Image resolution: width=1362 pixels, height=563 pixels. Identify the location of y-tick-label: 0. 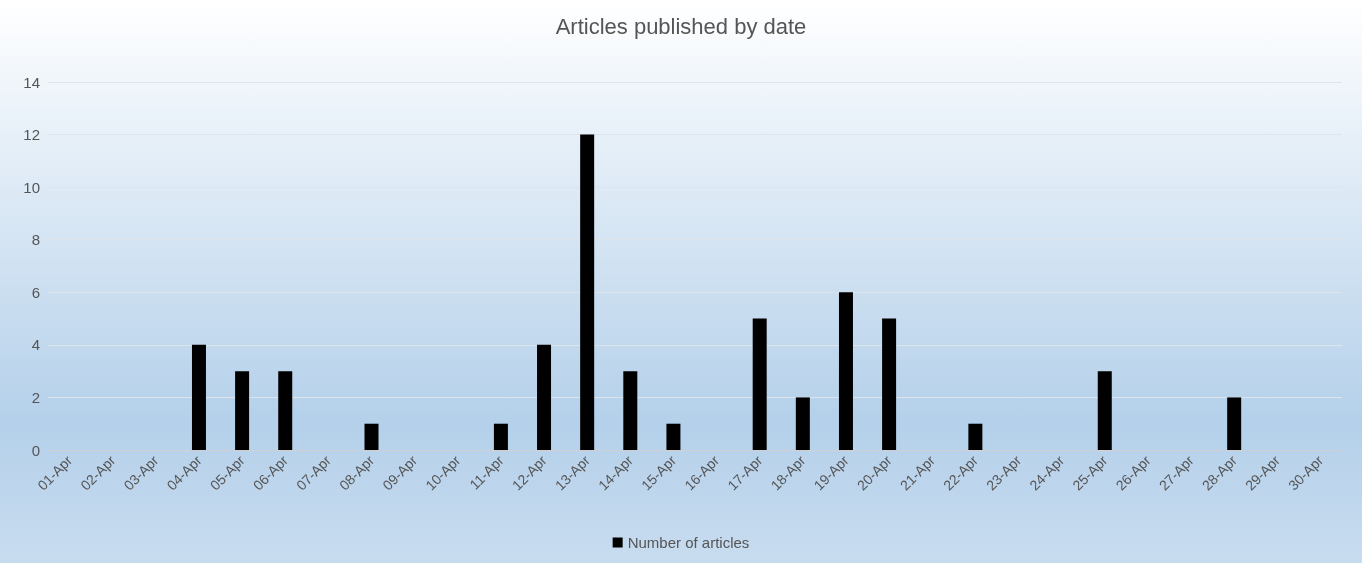
(35, 450).